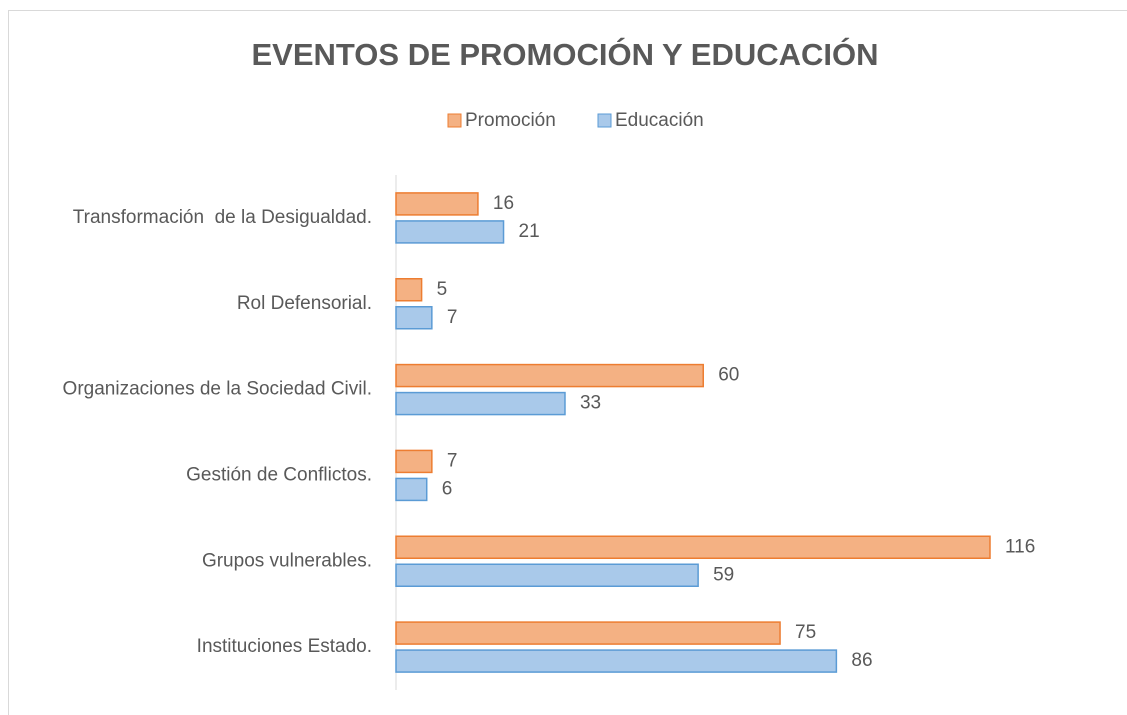 The width and height of the screenshot is (1127, 715). I want to click on data-label: 5, so click(442, 289).